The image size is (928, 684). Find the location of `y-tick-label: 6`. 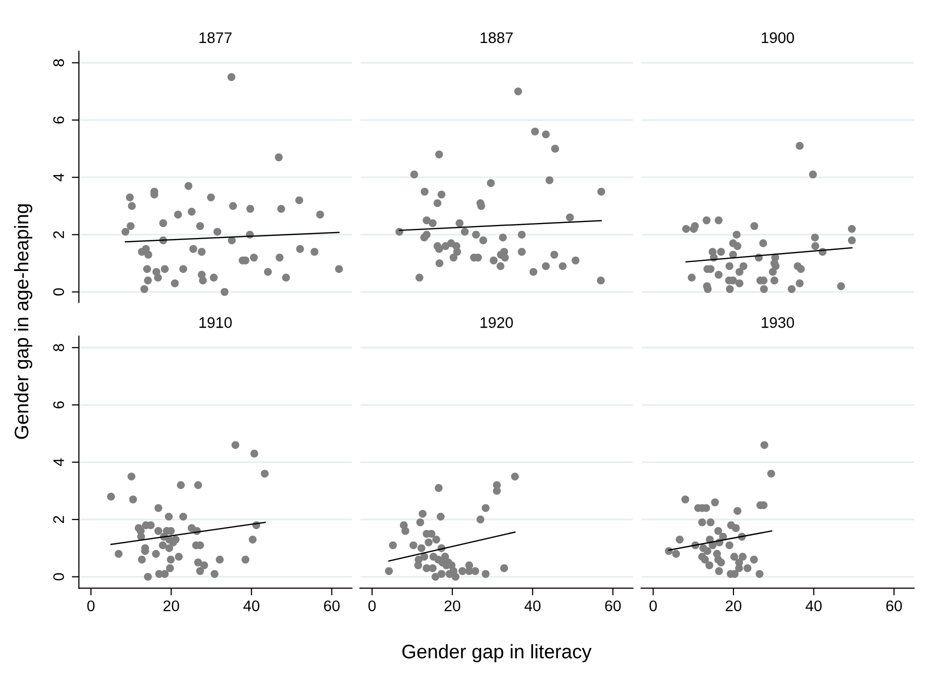

y-tick-label: 6 is located at coordinates (58, 404).